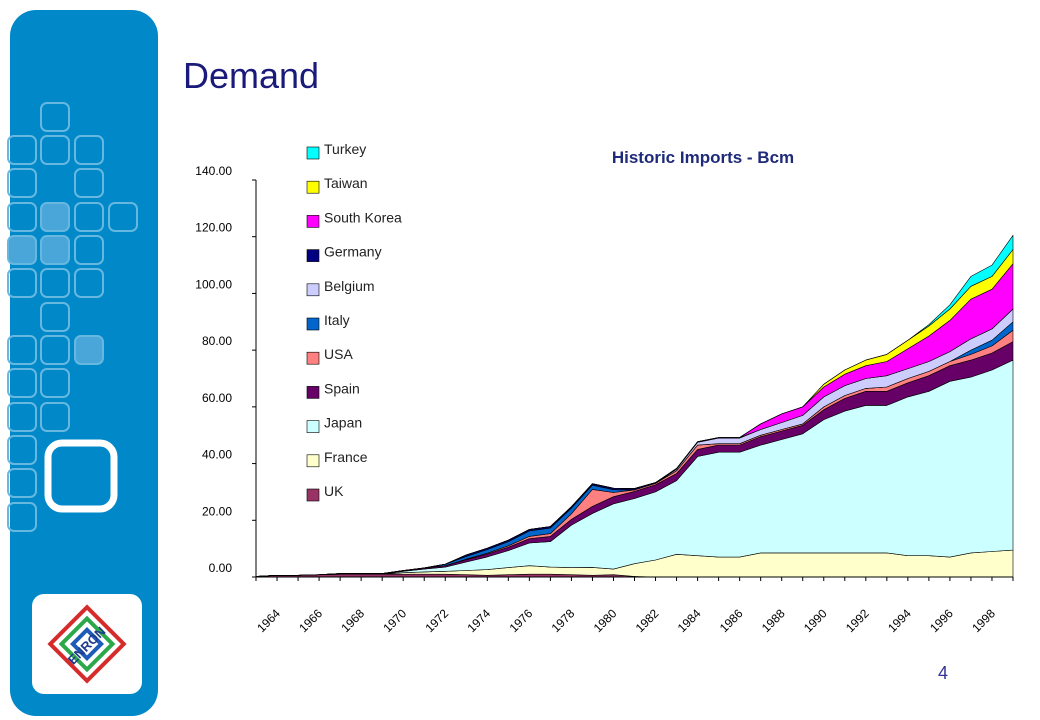  Describe the element at coordinates (313, 324) in the screenshot. I see `legend-swatch-italy` at that location.